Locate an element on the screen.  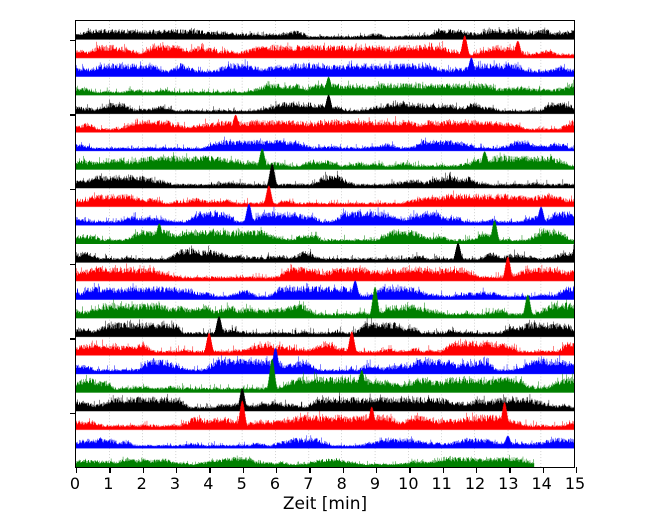
x-axis-tick-label: 2 is located at coordinates (141, 483).